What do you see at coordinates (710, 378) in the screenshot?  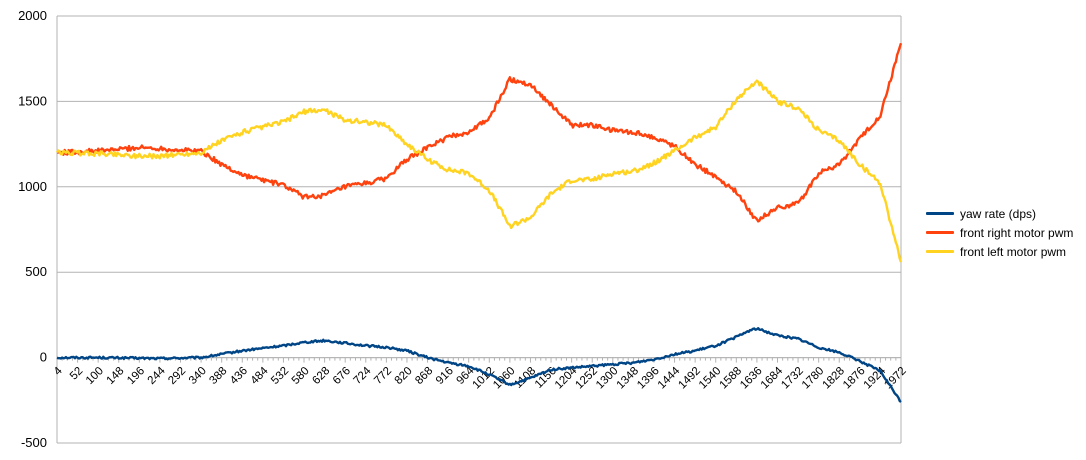 I see `x-tick-label: 1540` at bounding box center [710, 378].